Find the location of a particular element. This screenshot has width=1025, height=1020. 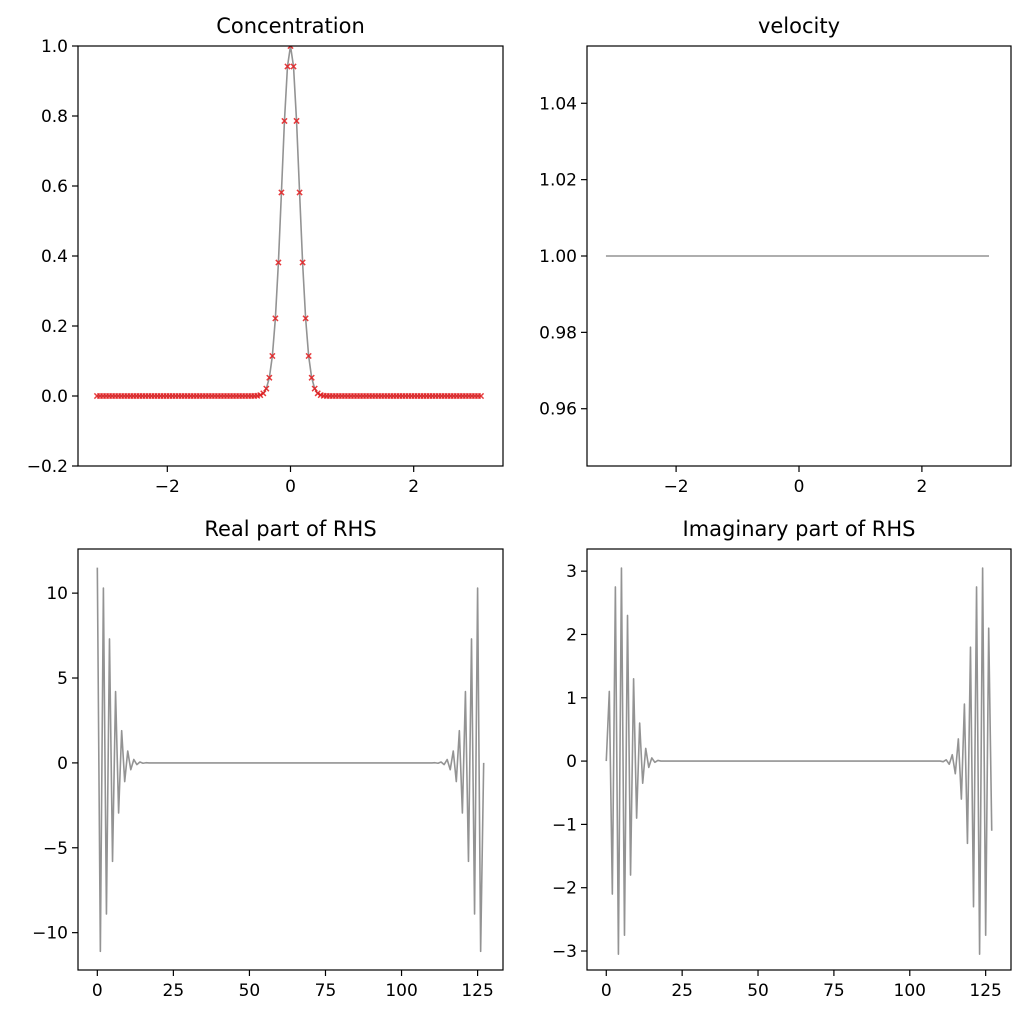

concentration-x-tick-label: −2 is located at coordinates (167, 487).